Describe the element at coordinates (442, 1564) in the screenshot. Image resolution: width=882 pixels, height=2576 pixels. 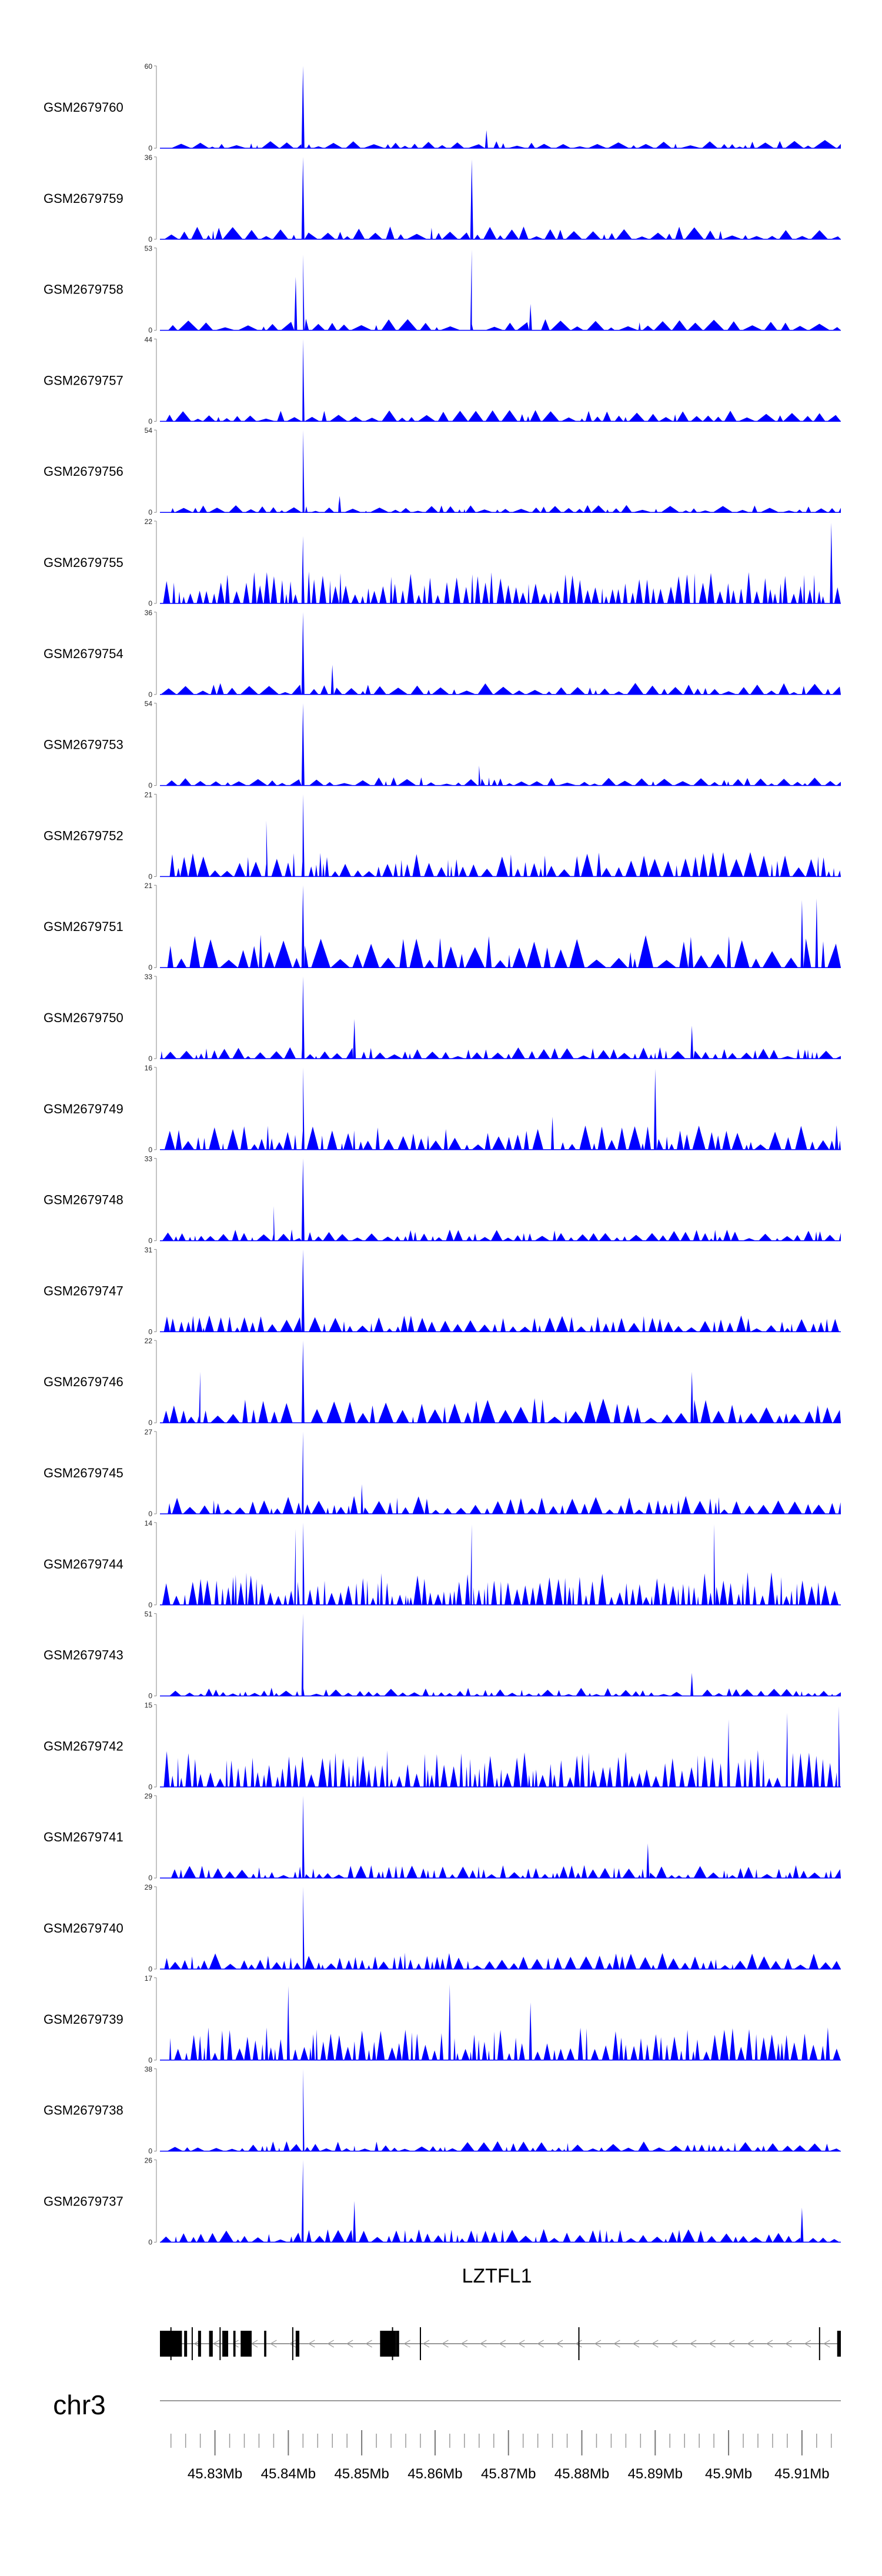
I see `coverage-track-GSM2679744: GSM2679744 14 0` at that location.